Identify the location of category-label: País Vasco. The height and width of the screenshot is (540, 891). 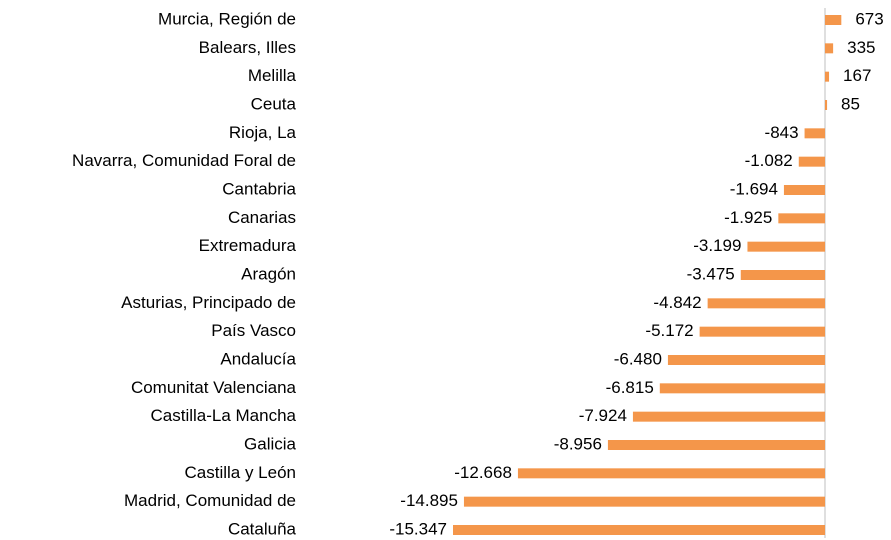
(253, 330).